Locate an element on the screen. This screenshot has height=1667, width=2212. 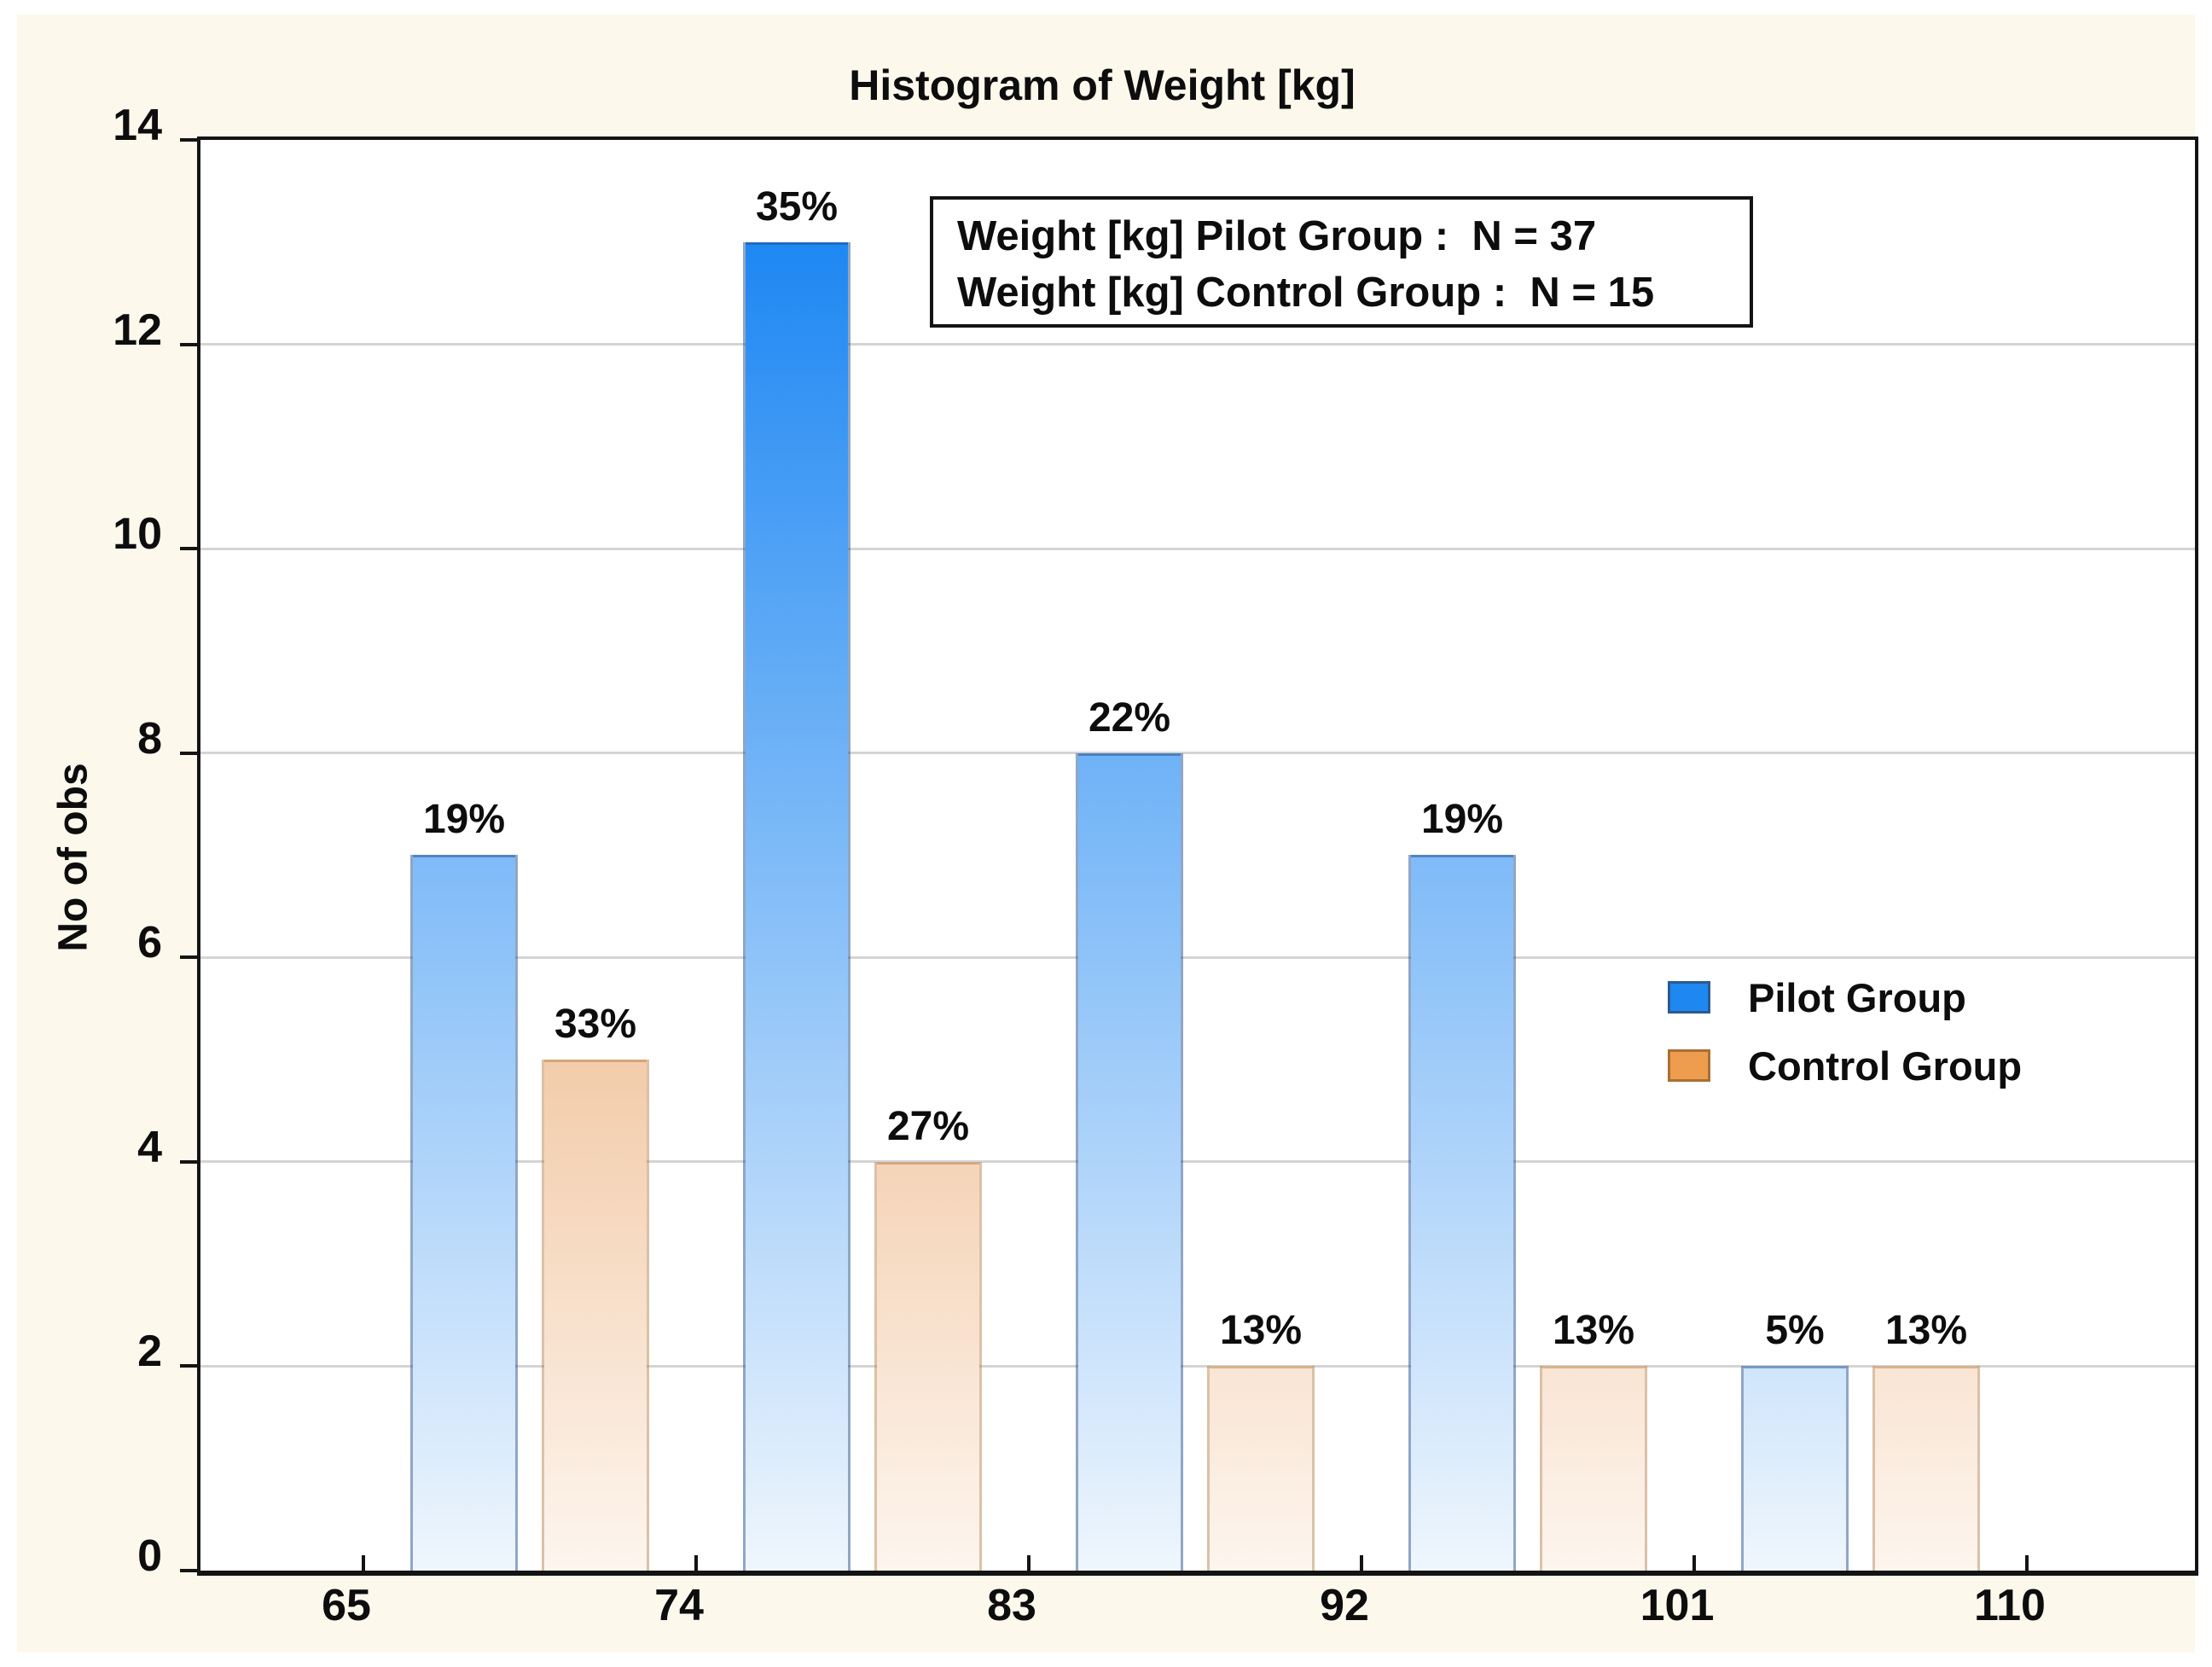
legend-label-pilot: Pilot Group is located at coordinates (1857, 997).